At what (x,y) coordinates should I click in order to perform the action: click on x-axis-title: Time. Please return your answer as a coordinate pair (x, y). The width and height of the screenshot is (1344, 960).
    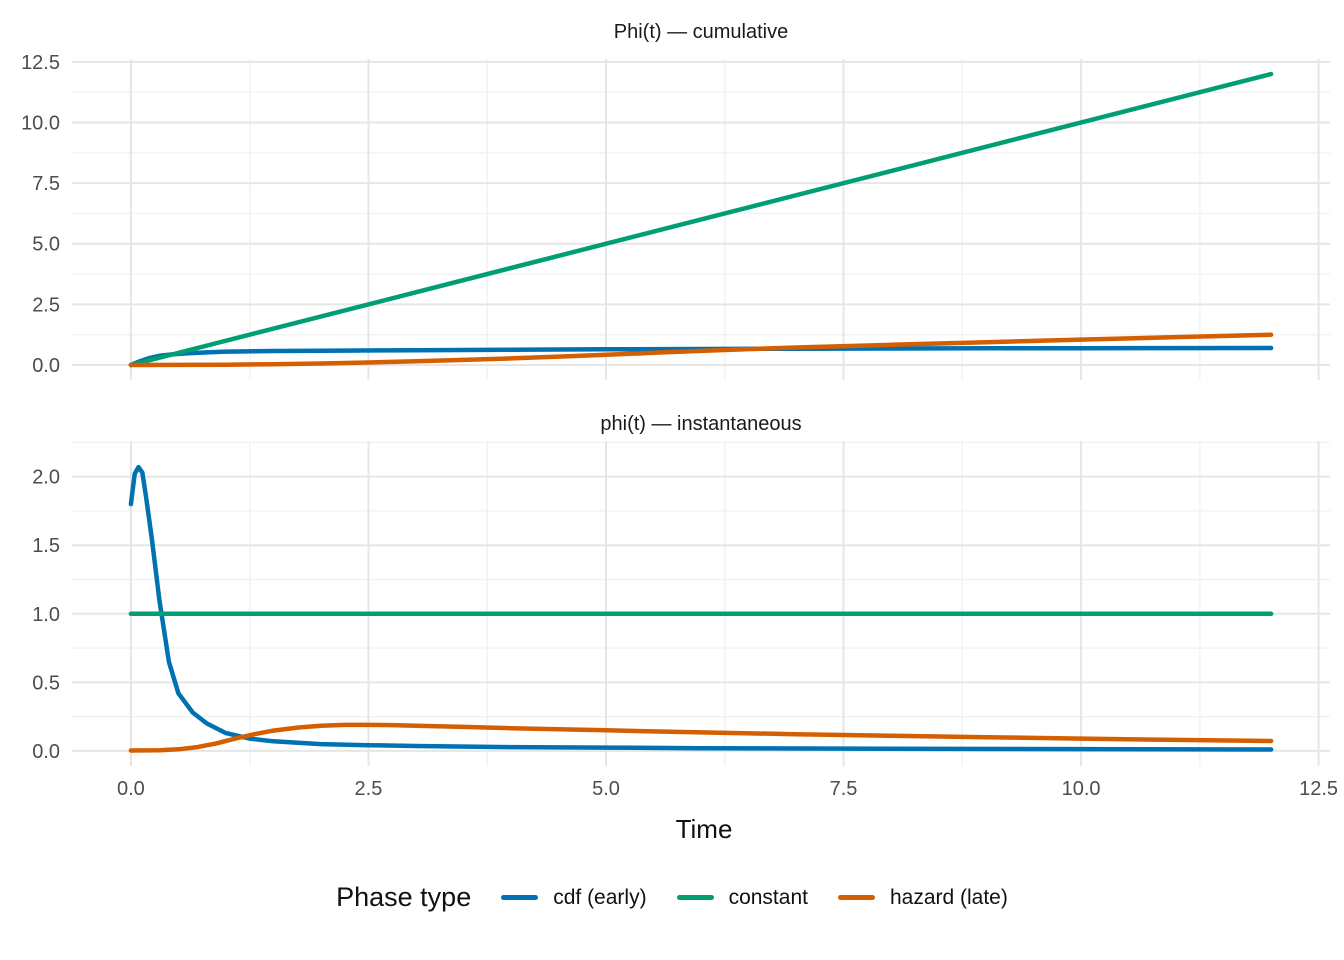
    Looking at the image, I should click on (704, 829).